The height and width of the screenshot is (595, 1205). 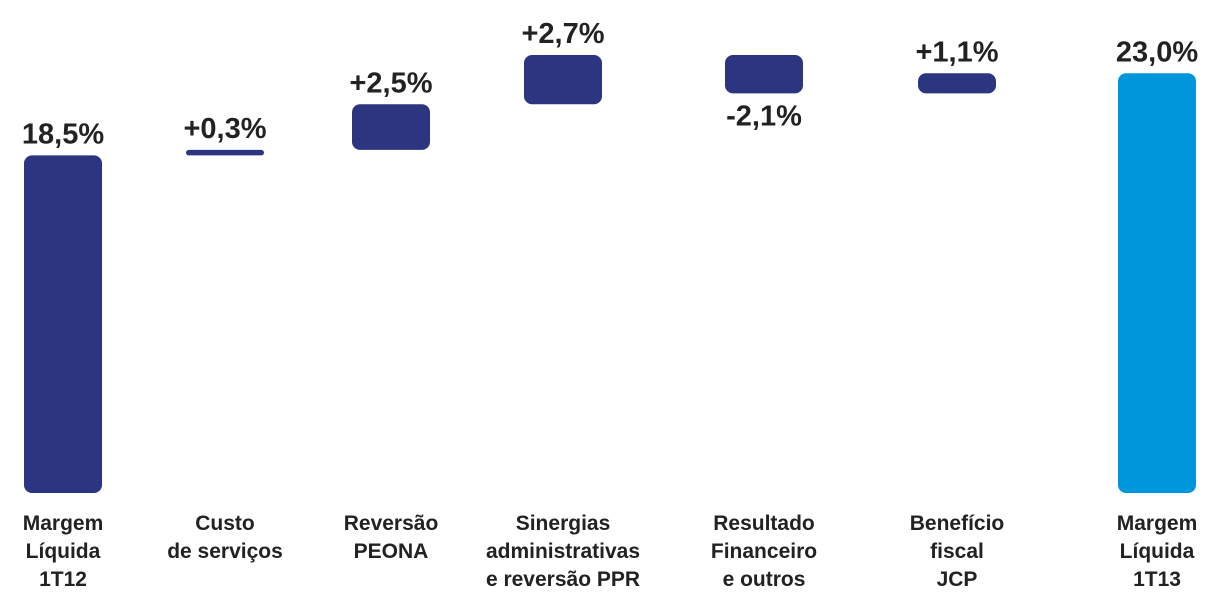 What do you see at coordinates (225, 523) in the screenshot?
I see `category-label: Custo` at bounding box center [225, 523].